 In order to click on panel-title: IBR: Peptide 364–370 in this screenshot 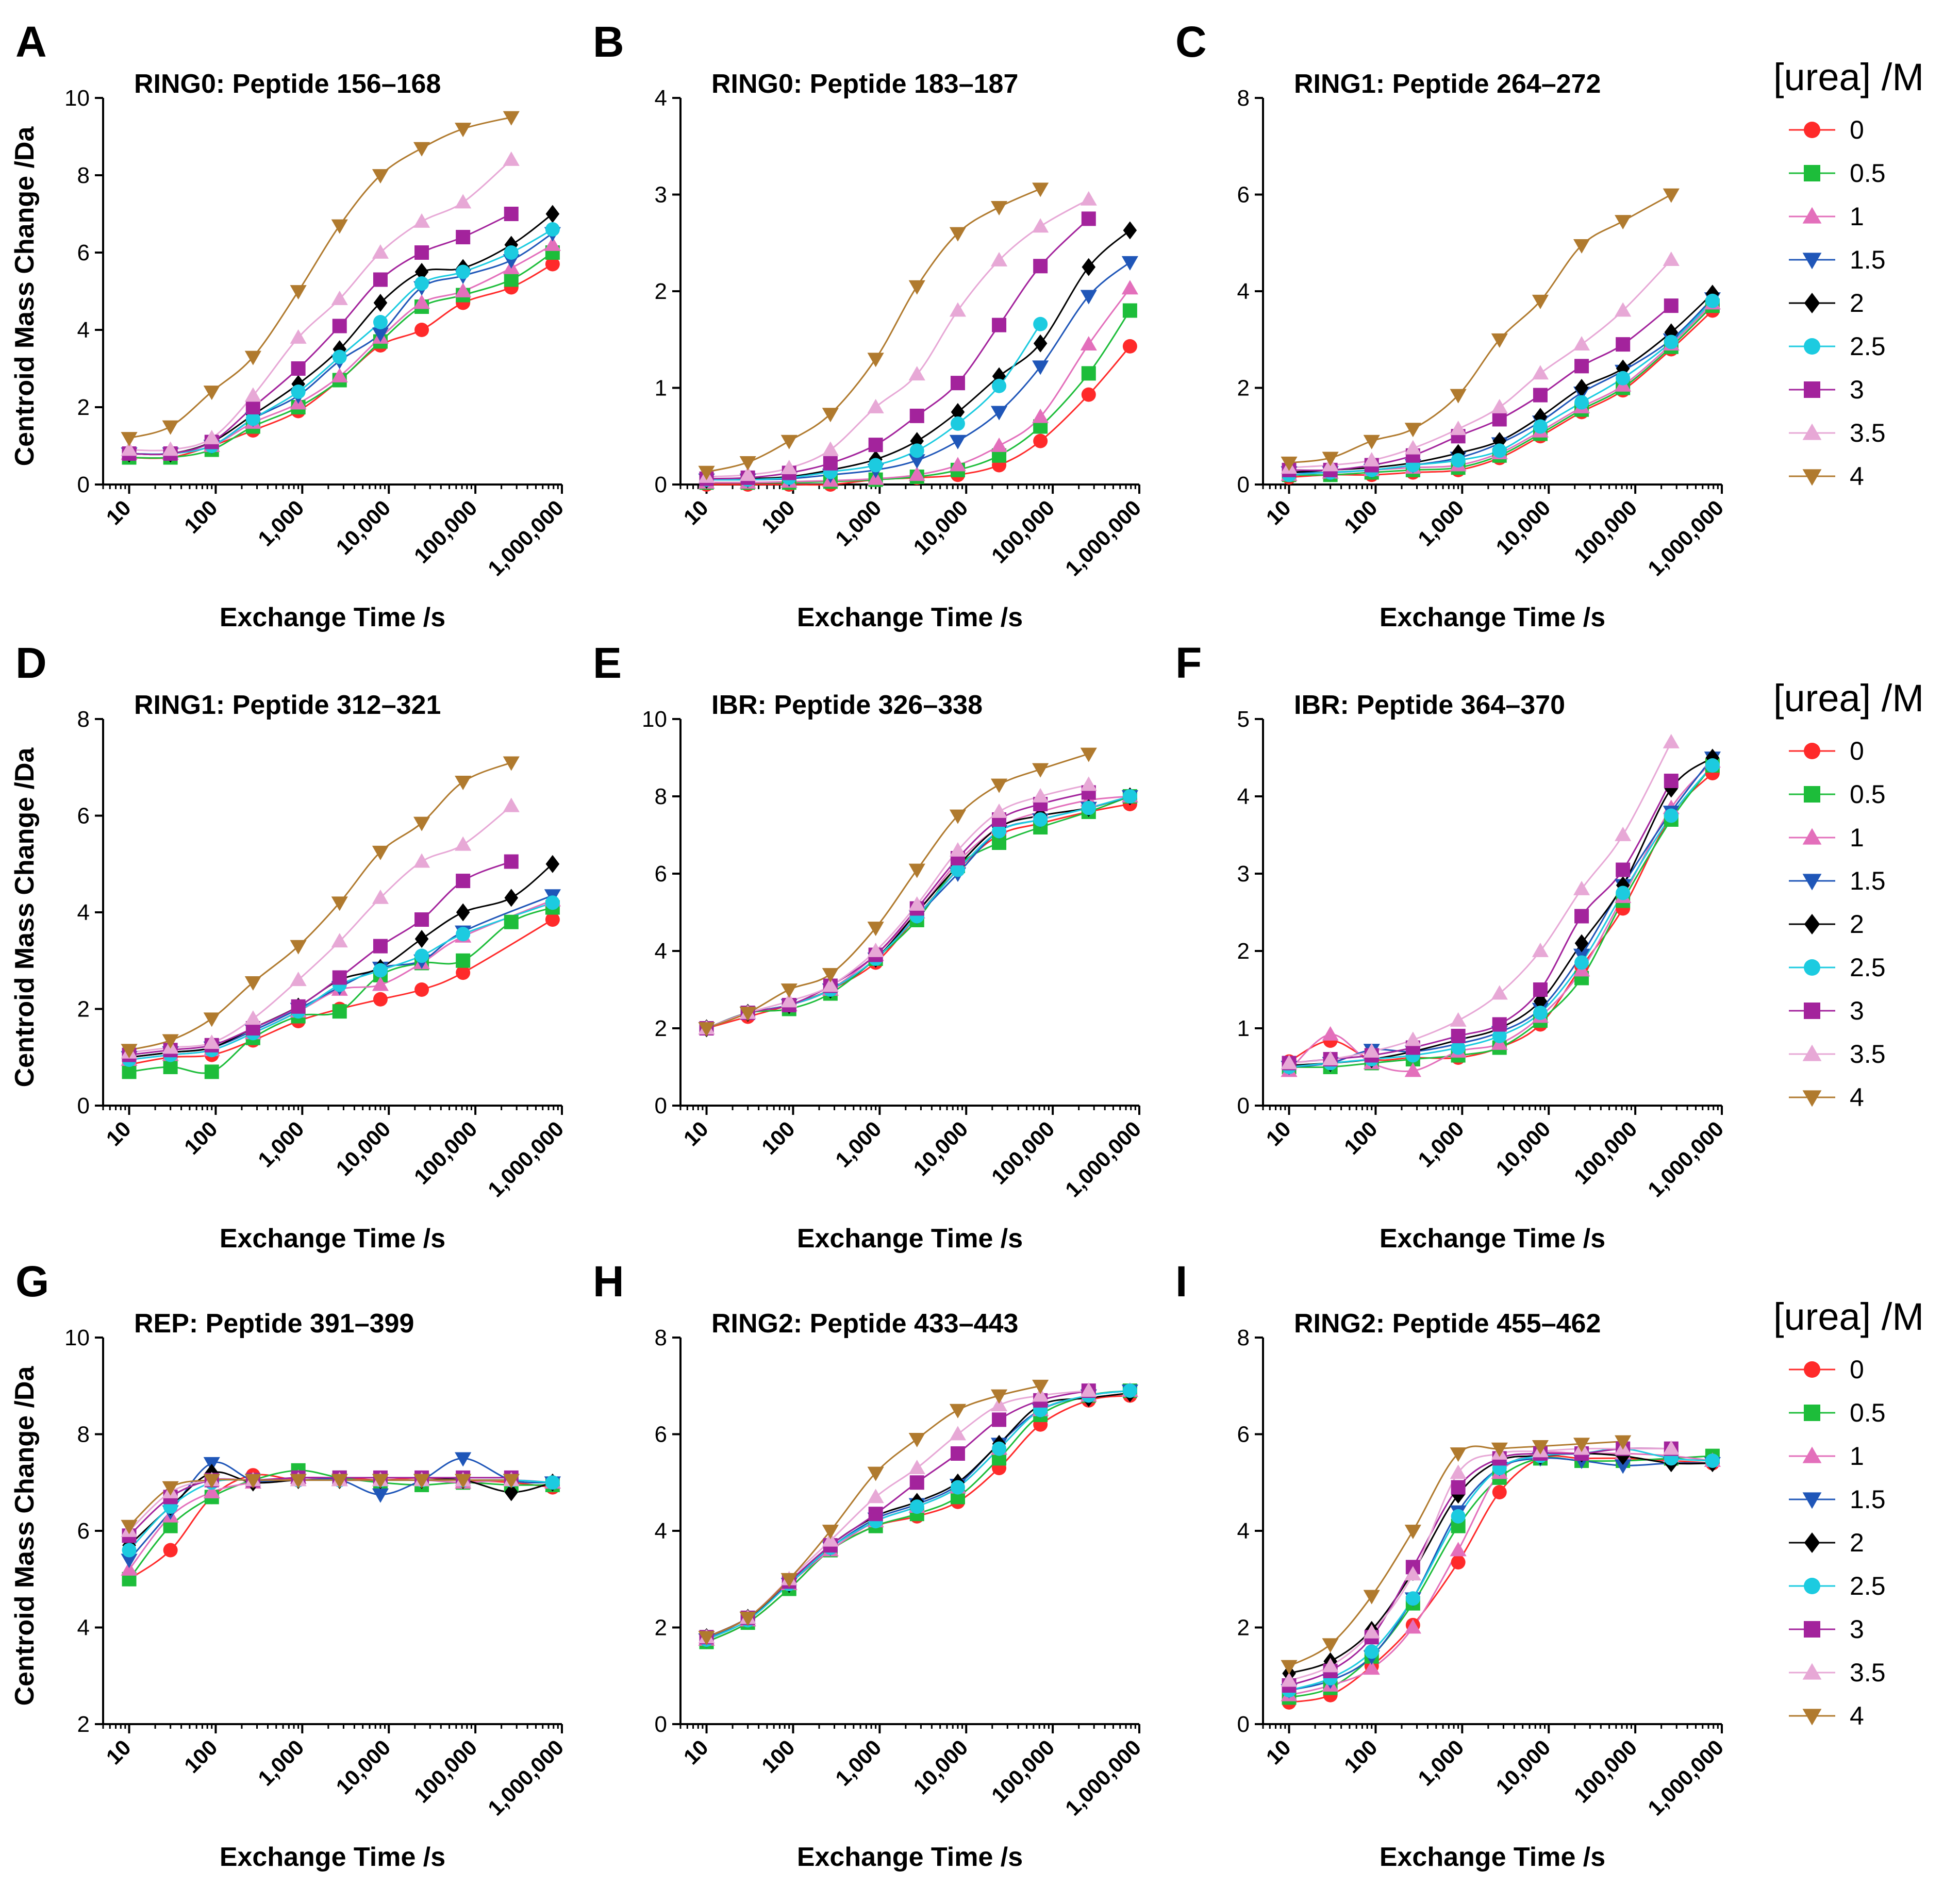, I will do `click(1429, 705)`.